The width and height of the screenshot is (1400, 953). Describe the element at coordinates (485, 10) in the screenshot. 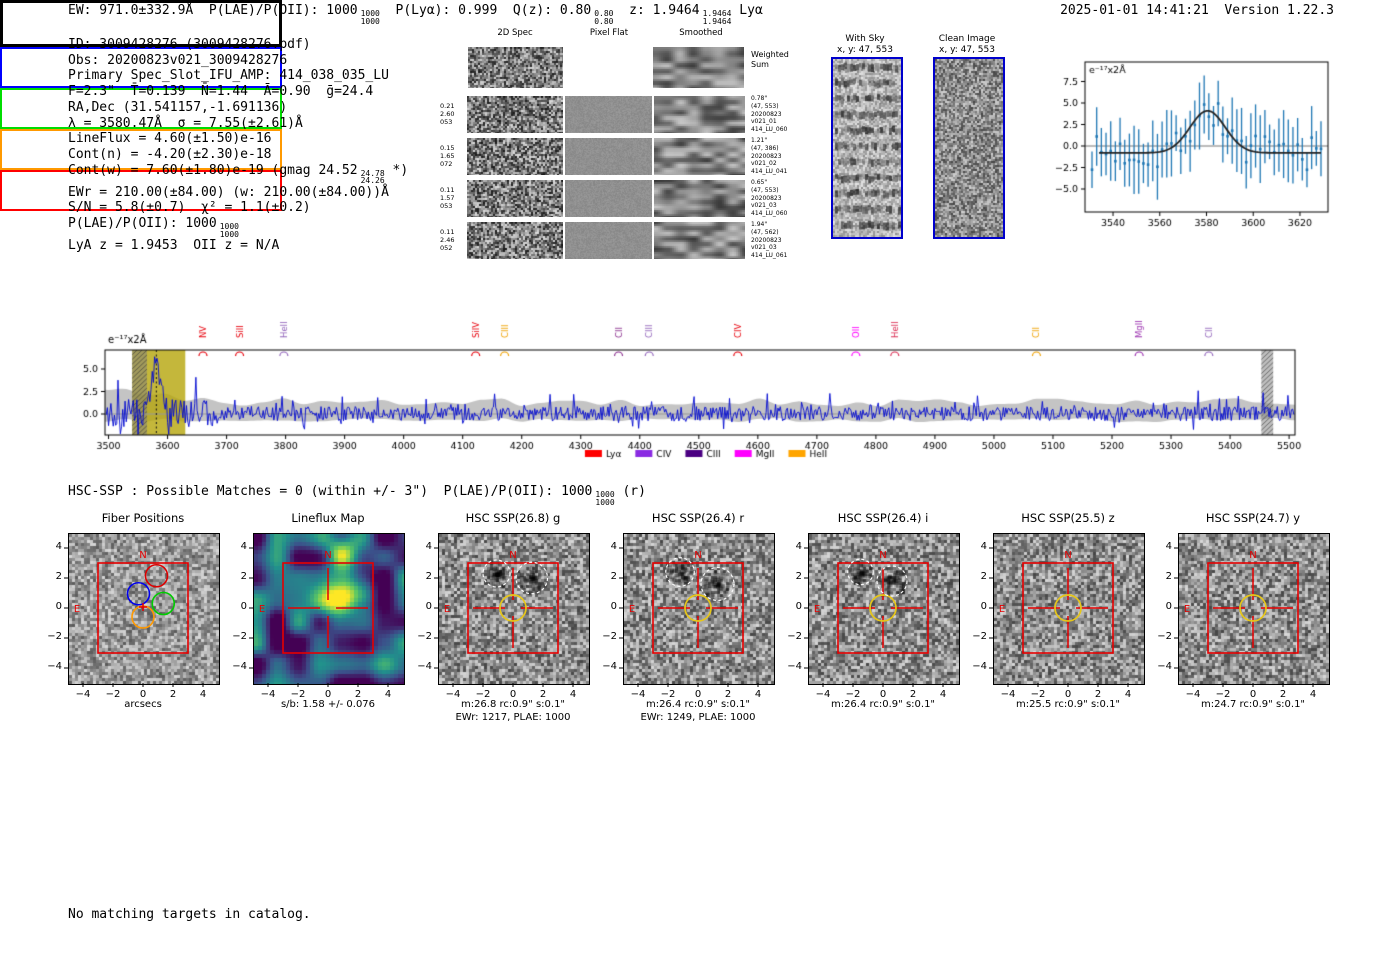

I see `text-segment: P(Lyα): 0.999 Q(z): 0.80` at that location.